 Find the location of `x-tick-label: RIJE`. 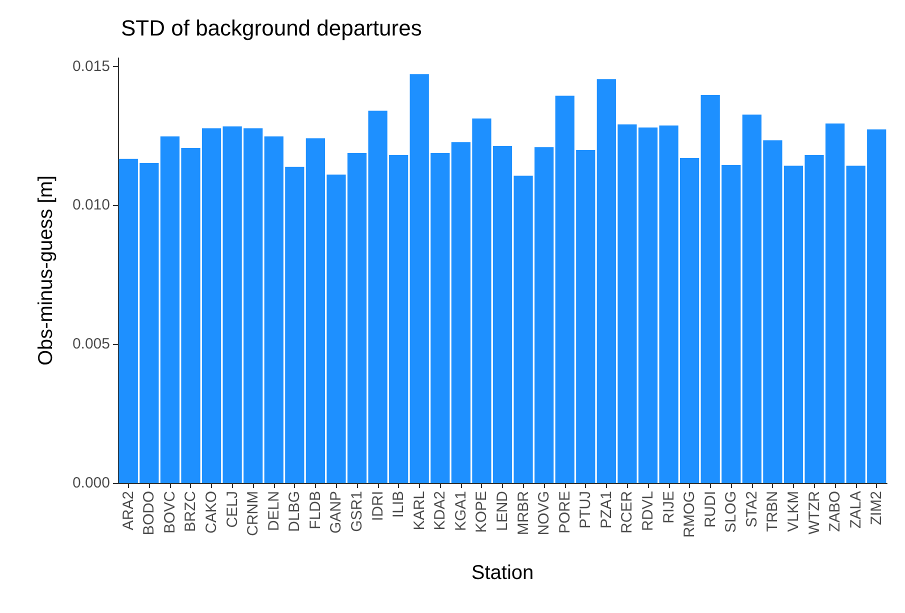

x-tick-label: RIJE is located at coordinates (669, 507).